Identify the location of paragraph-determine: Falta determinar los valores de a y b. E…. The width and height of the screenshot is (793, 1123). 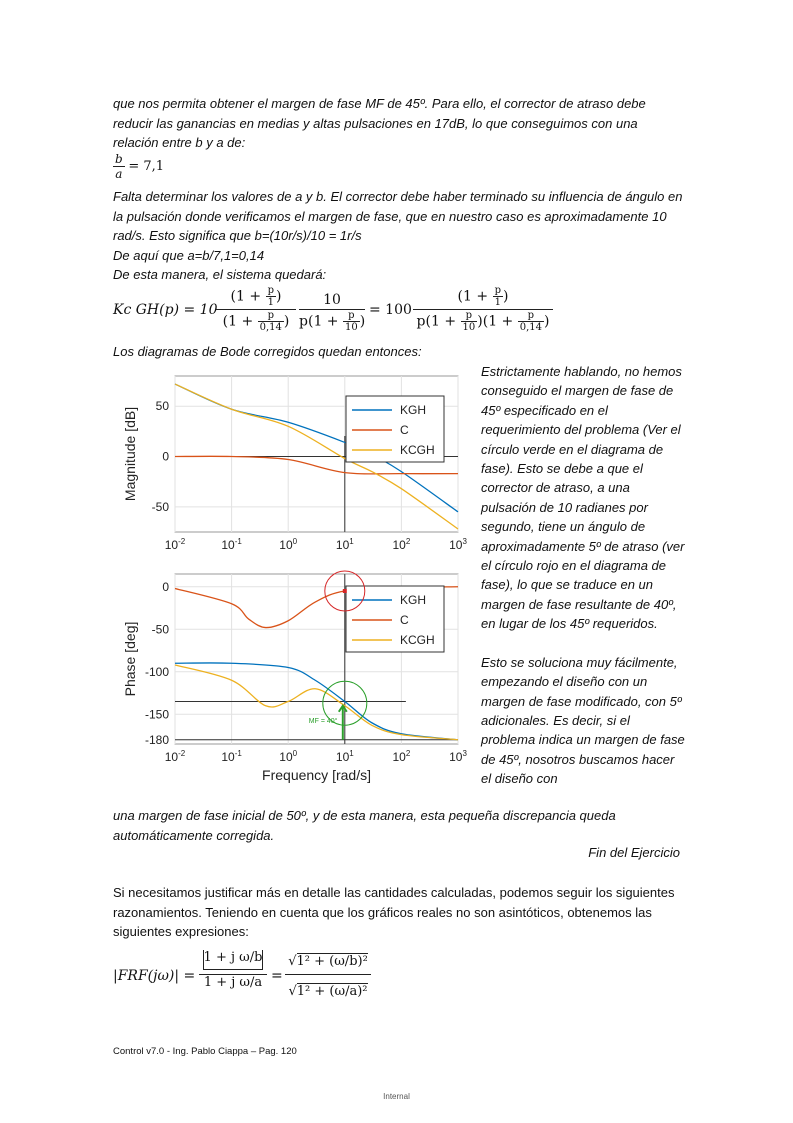
(398, 216).